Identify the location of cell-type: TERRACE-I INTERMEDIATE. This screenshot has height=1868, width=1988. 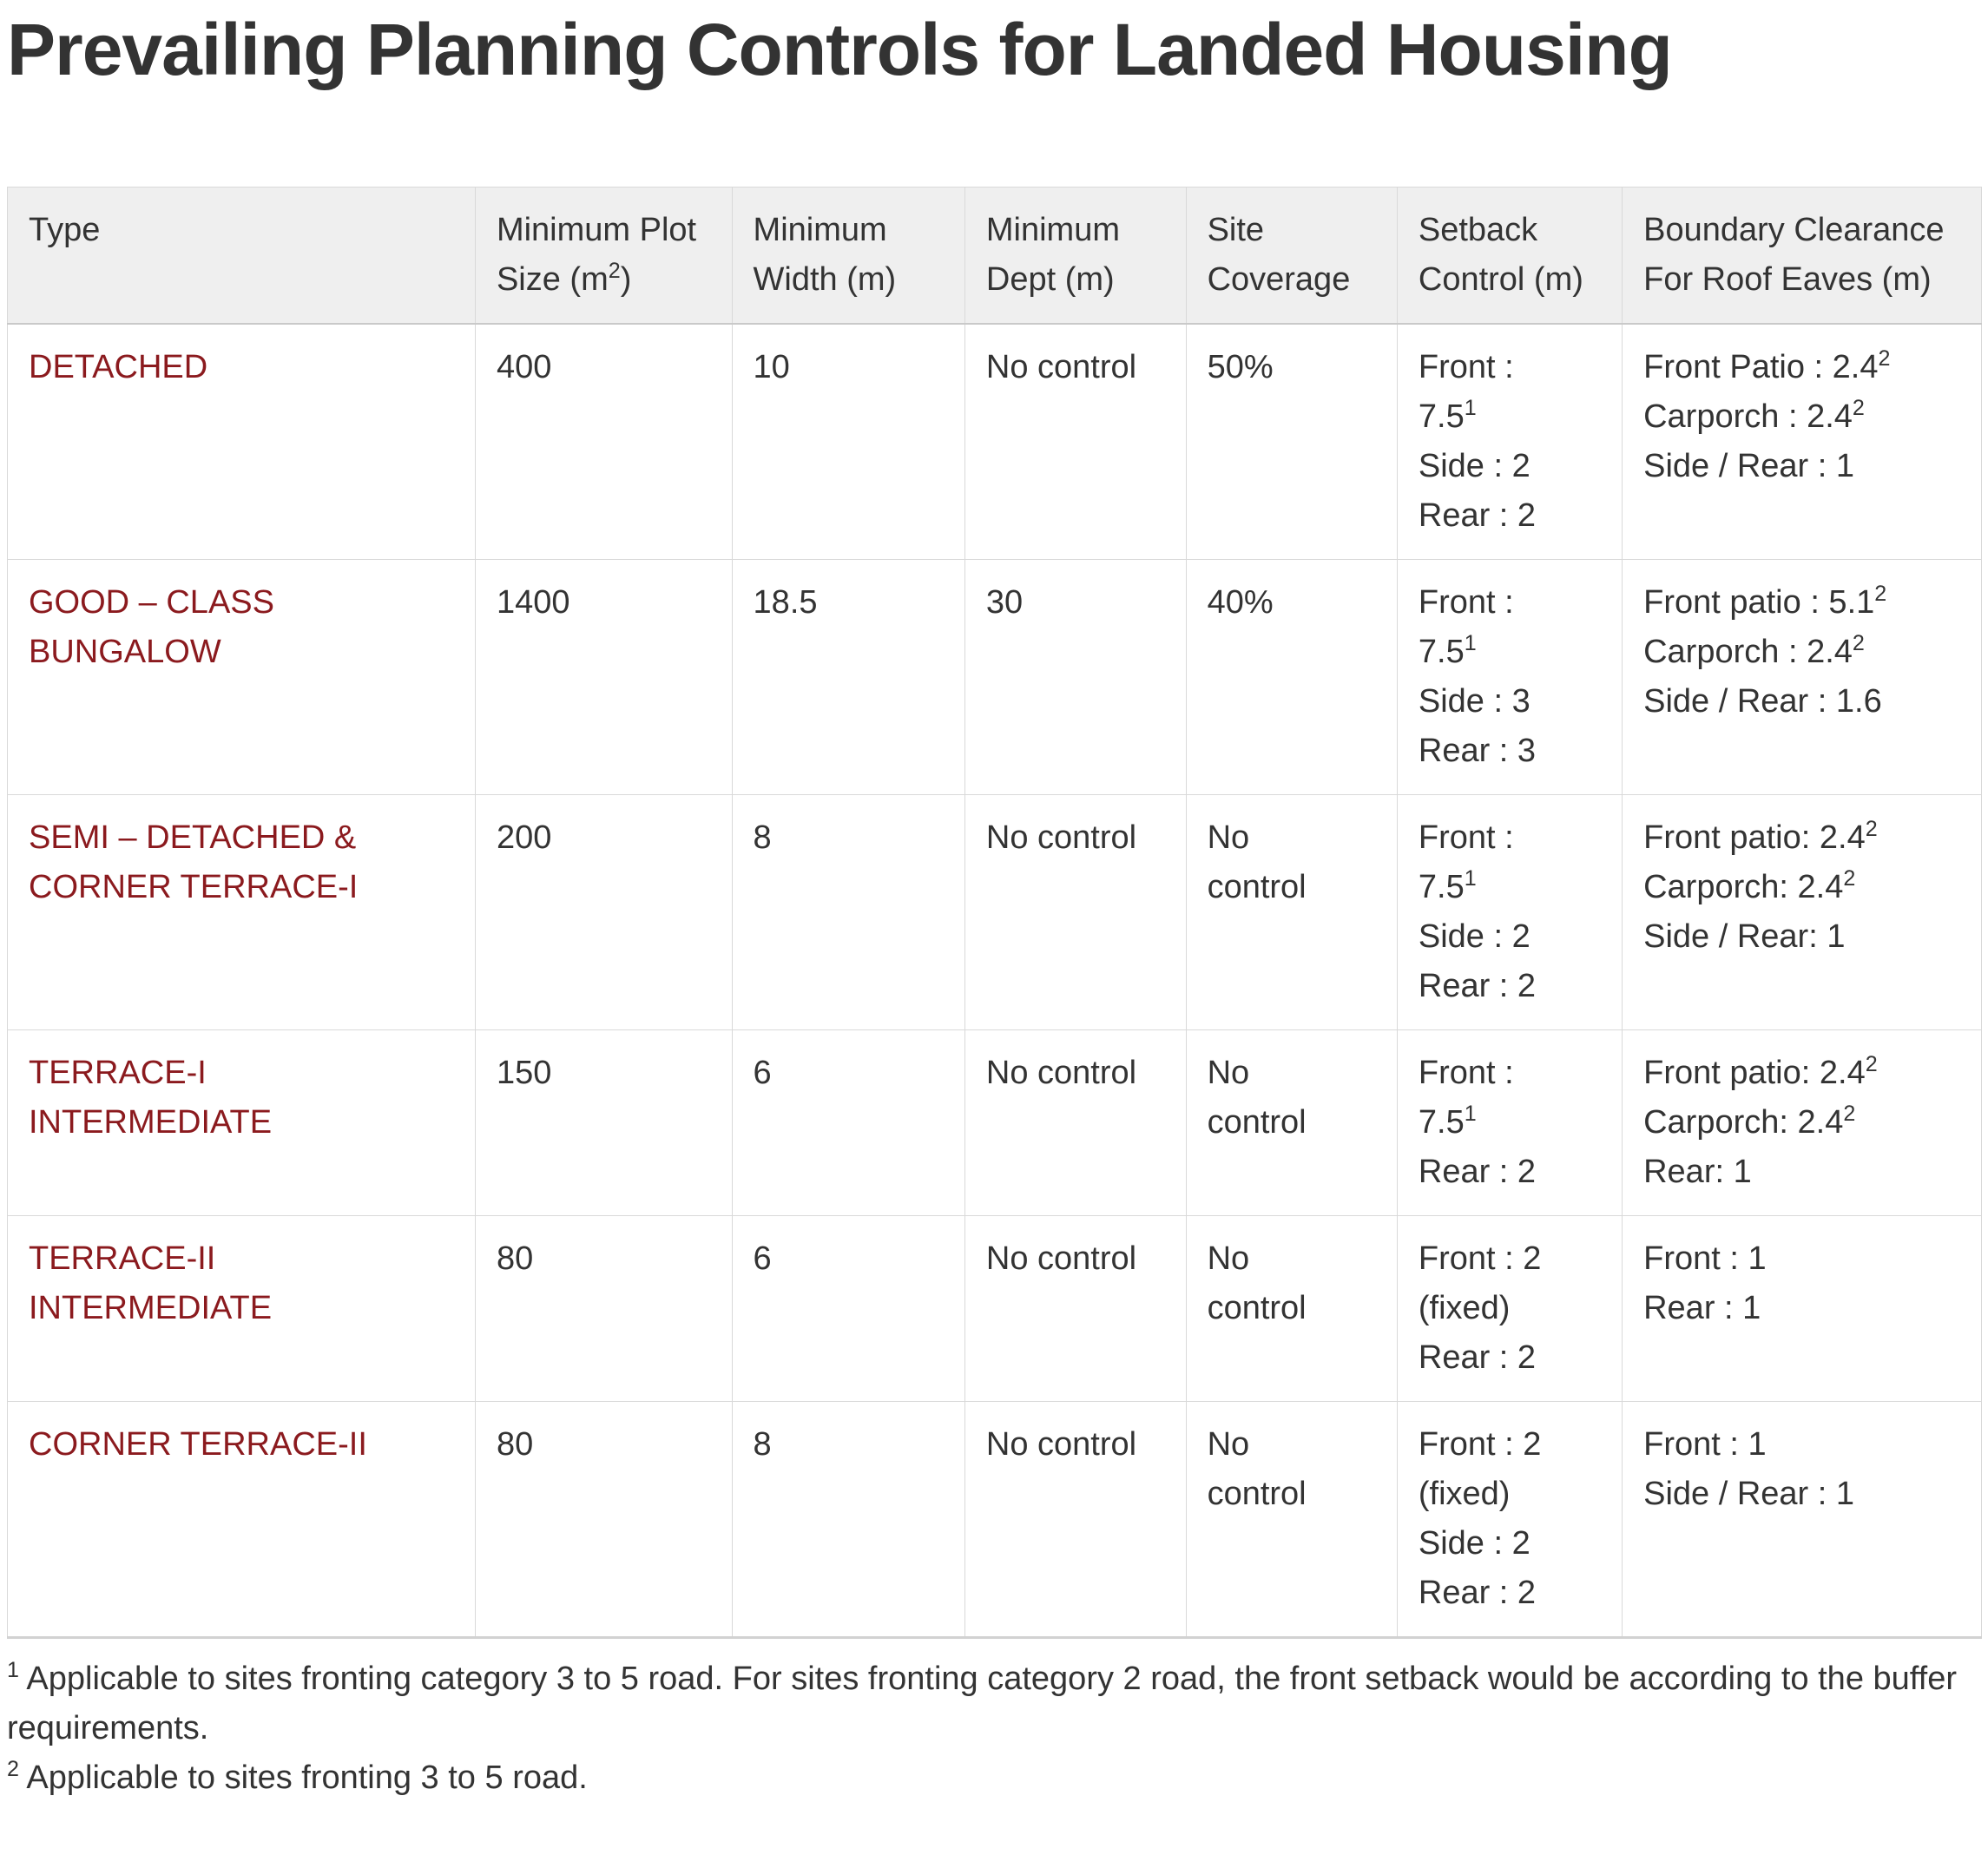
(241, 1122).